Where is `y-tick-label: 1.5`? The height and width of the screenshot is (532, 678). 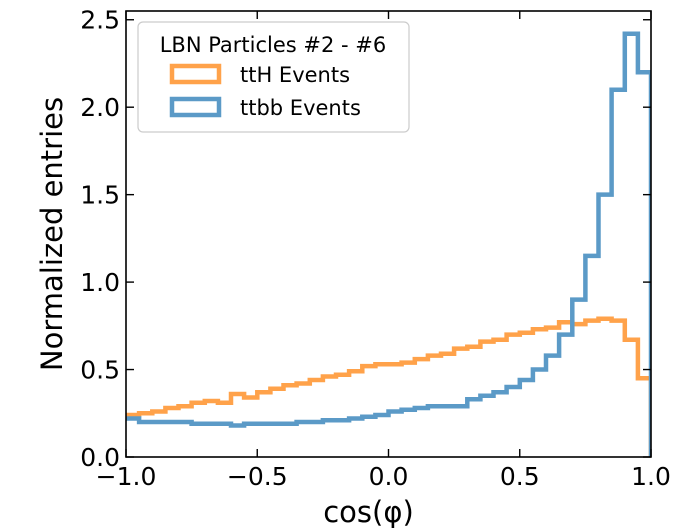
y-tick-label: 1.5 is located at coordinates (100, 195).